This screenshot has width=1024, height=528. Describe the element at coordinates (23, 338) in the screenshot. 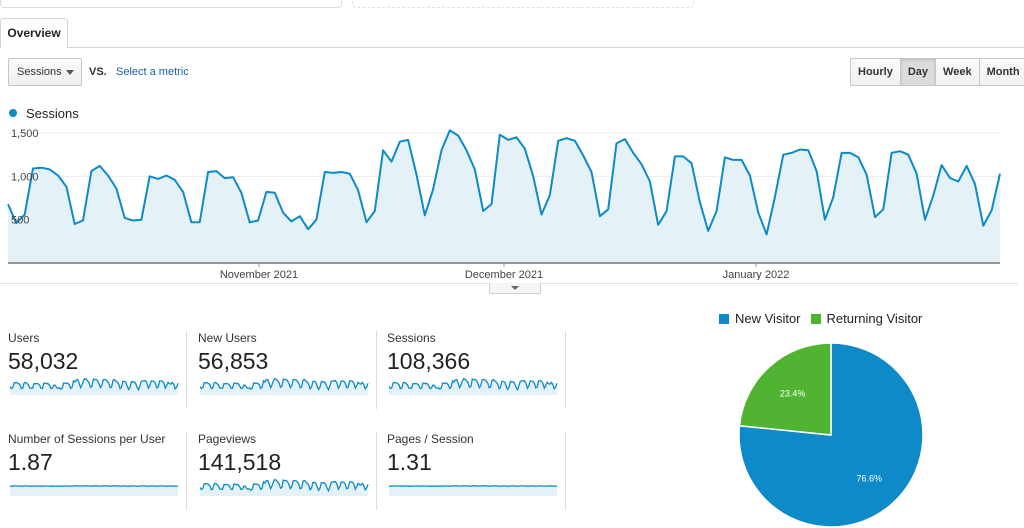

I see `metric-label: Users` at that location.